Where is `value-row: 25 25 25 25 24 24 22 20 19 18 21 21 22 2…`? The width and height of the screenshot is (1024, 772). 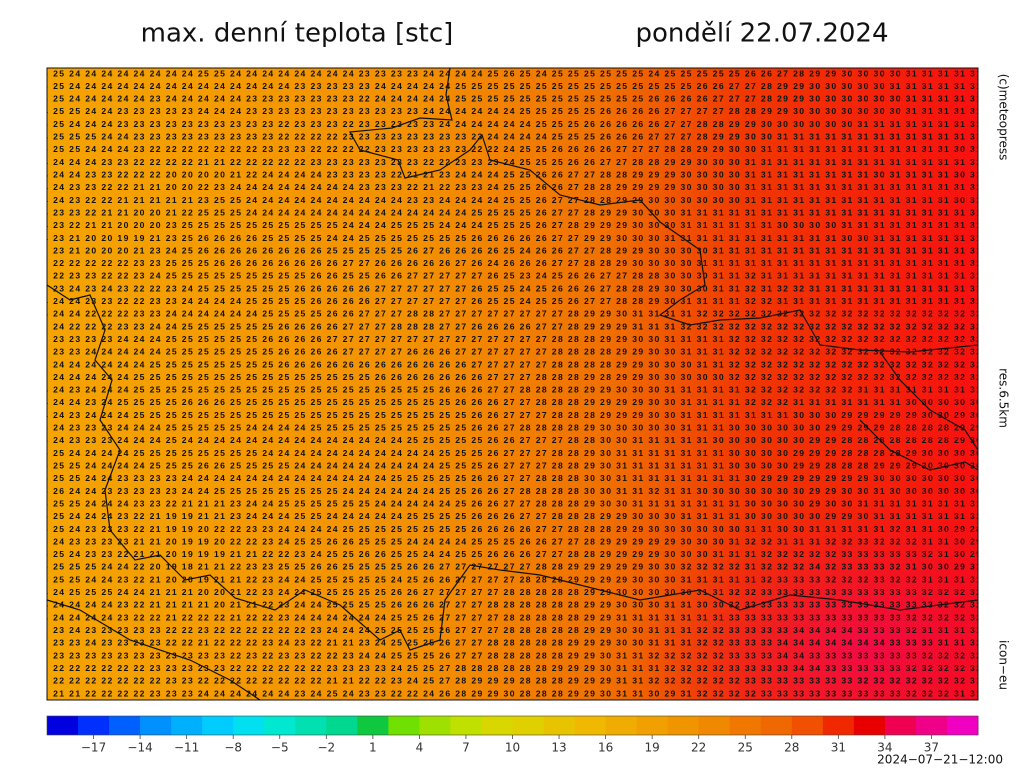 value-row: 25 25 25 25 24 24 22 20 19 18 21 21 22 2… is located at coordinates (509, 567).